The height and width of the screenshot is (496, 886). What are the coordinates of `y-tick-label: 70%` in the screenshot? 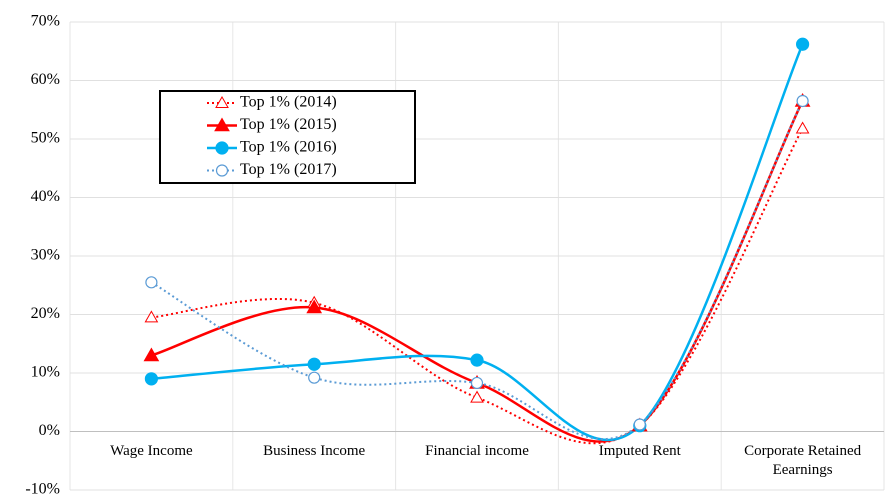 It's located at (45, 21).